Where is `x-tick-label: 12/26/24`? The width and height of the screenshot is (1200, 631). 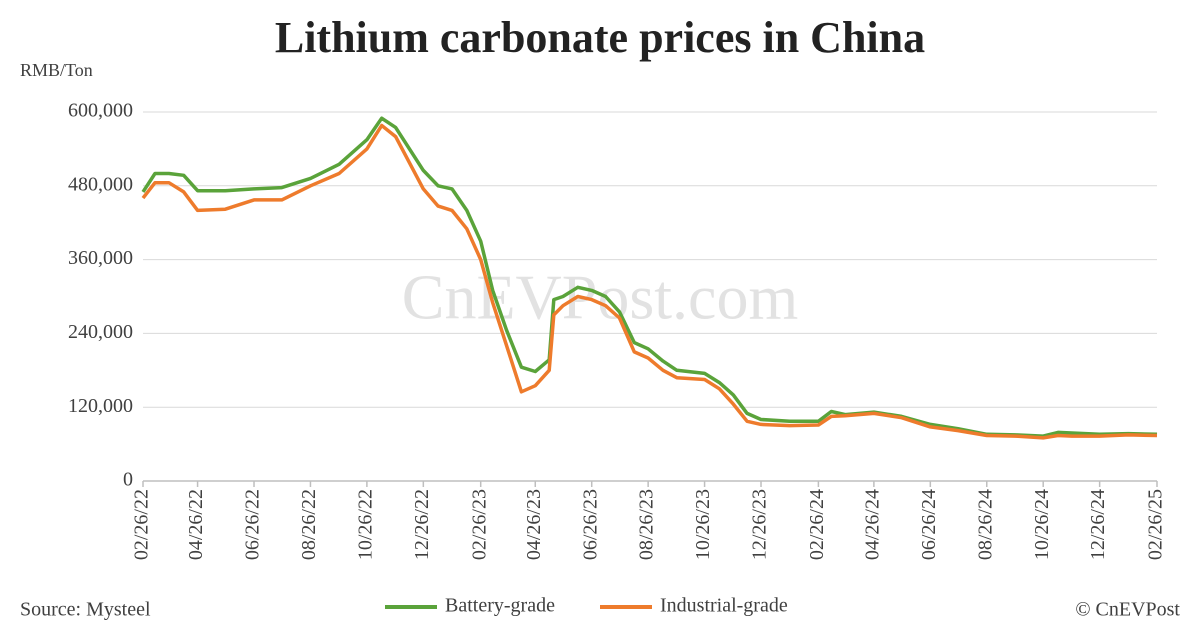 x-tick-label: 12/26/24 is located at coordinates (1098, 524).